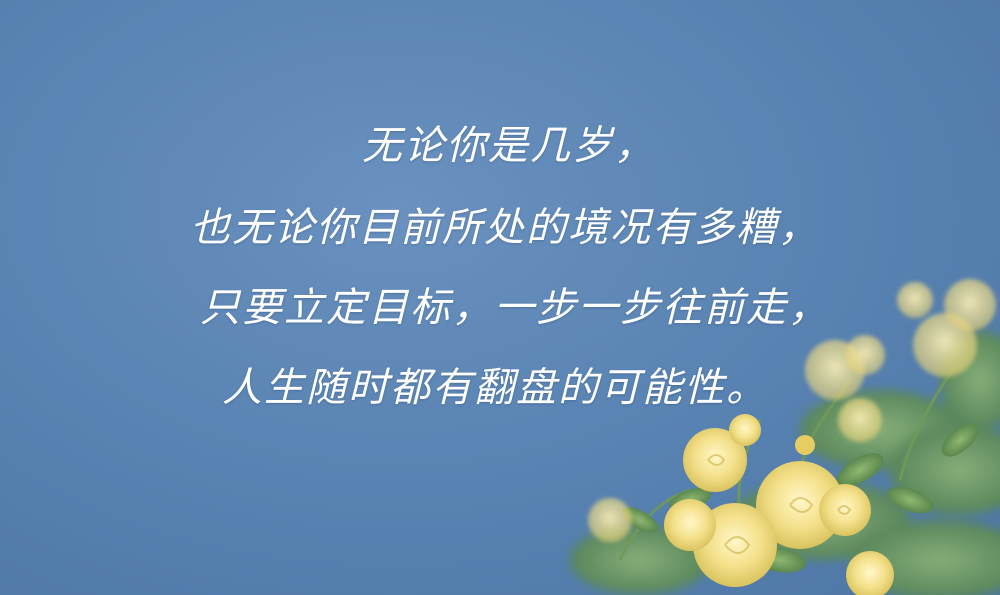  What do you see at coordinates (495, 388) in the screenshot?
I see `quote-line-4: 人生随时都有翻盘的可能性。` at bounding box center [495, 388].